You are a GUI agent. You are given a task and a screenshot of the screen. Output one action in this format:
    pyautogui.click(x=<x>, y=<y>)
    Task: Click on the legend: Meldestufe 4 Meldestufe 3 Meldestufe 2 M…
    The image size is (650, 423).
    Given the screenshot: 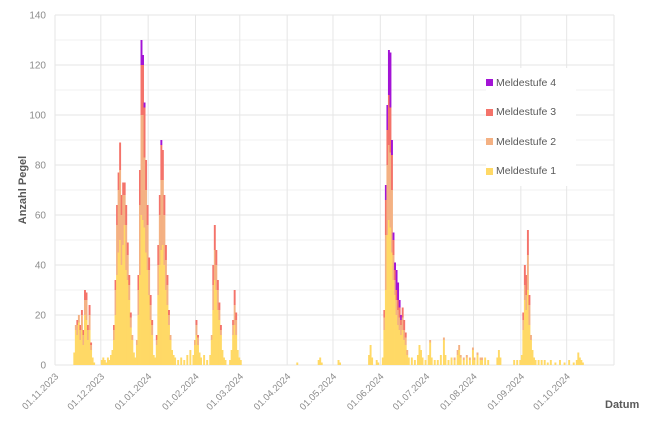 What is the action you would take?
    pyautogui.click(x=531, y=127)
    